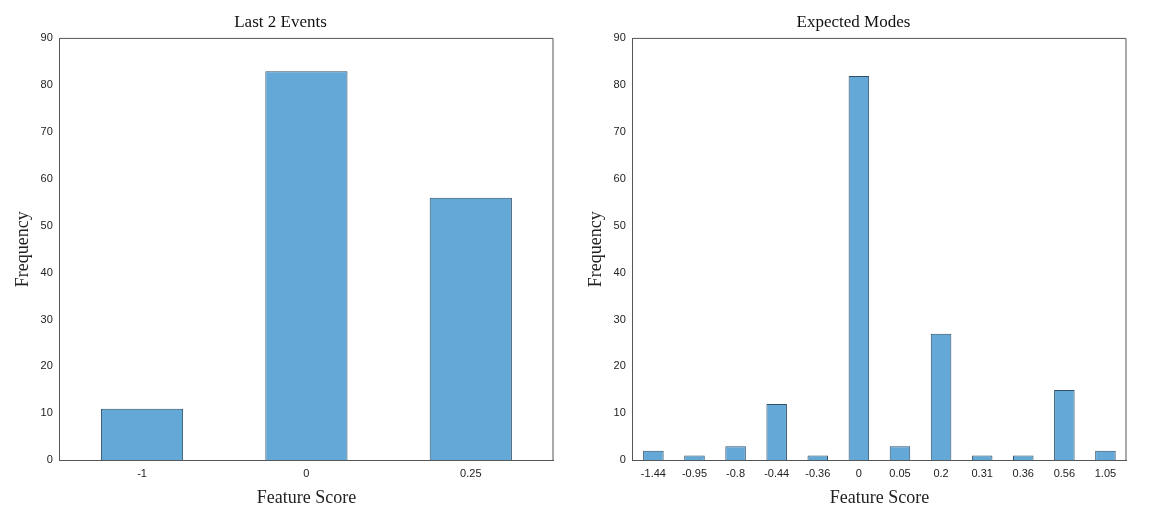 This screenshot has height=518, width=1155. What do you see at coordinates (818, 472) in the screenshot?
I see `x-tick-label: -0.36` at bounding box center [818, 472].